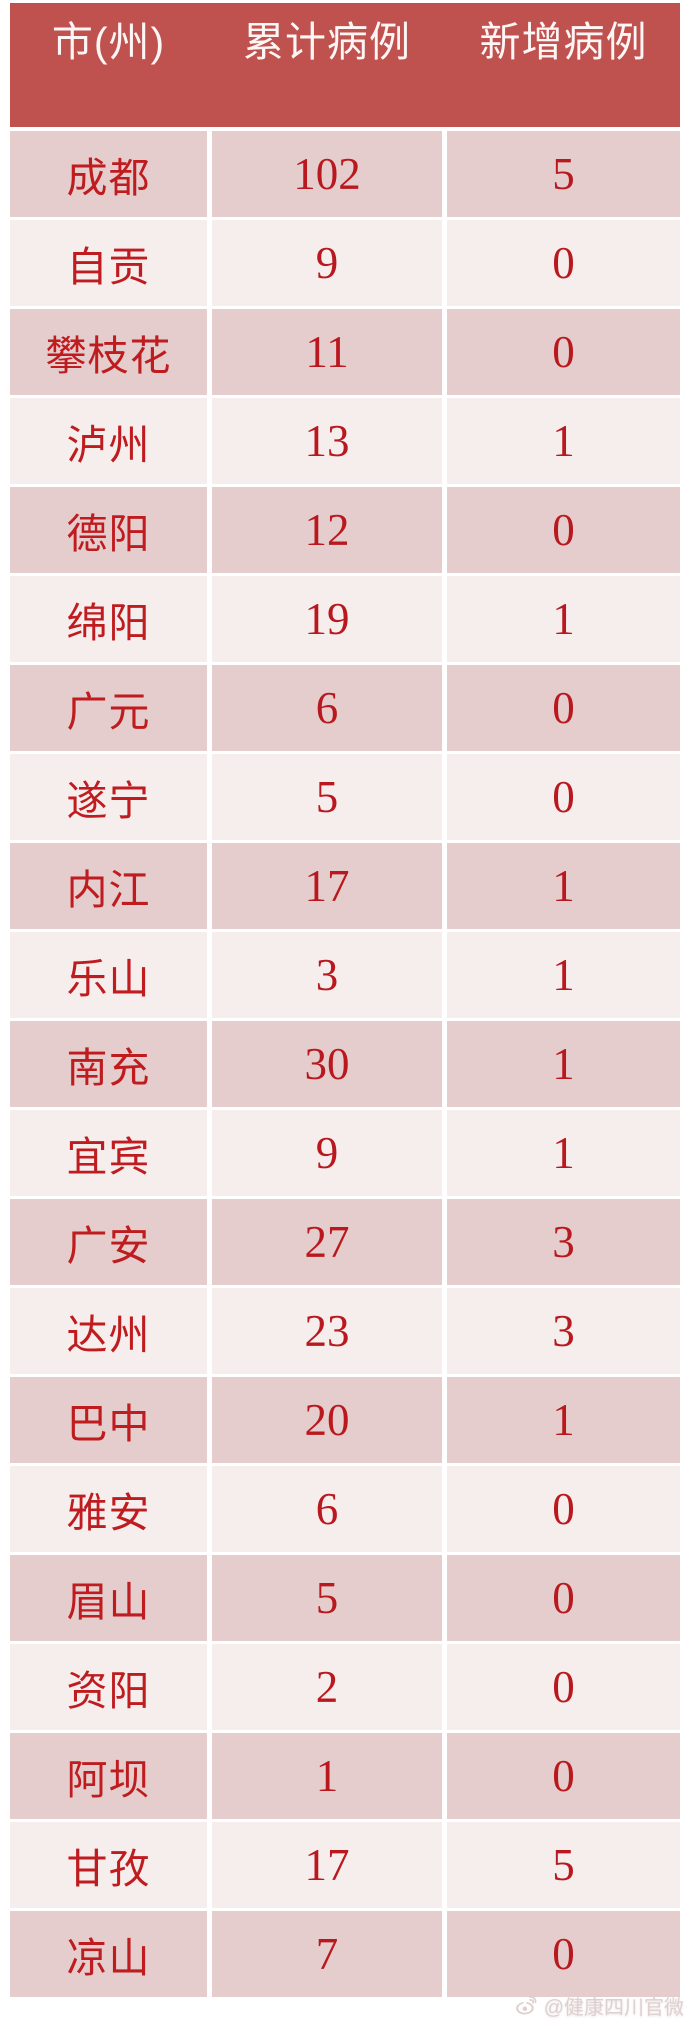 This screenshot has height=2024, width=690. What do you see at coordinates (327, 1242) in the screenshot?
I see `cumulative-cell: 27` at bounding box center [327, 1242].